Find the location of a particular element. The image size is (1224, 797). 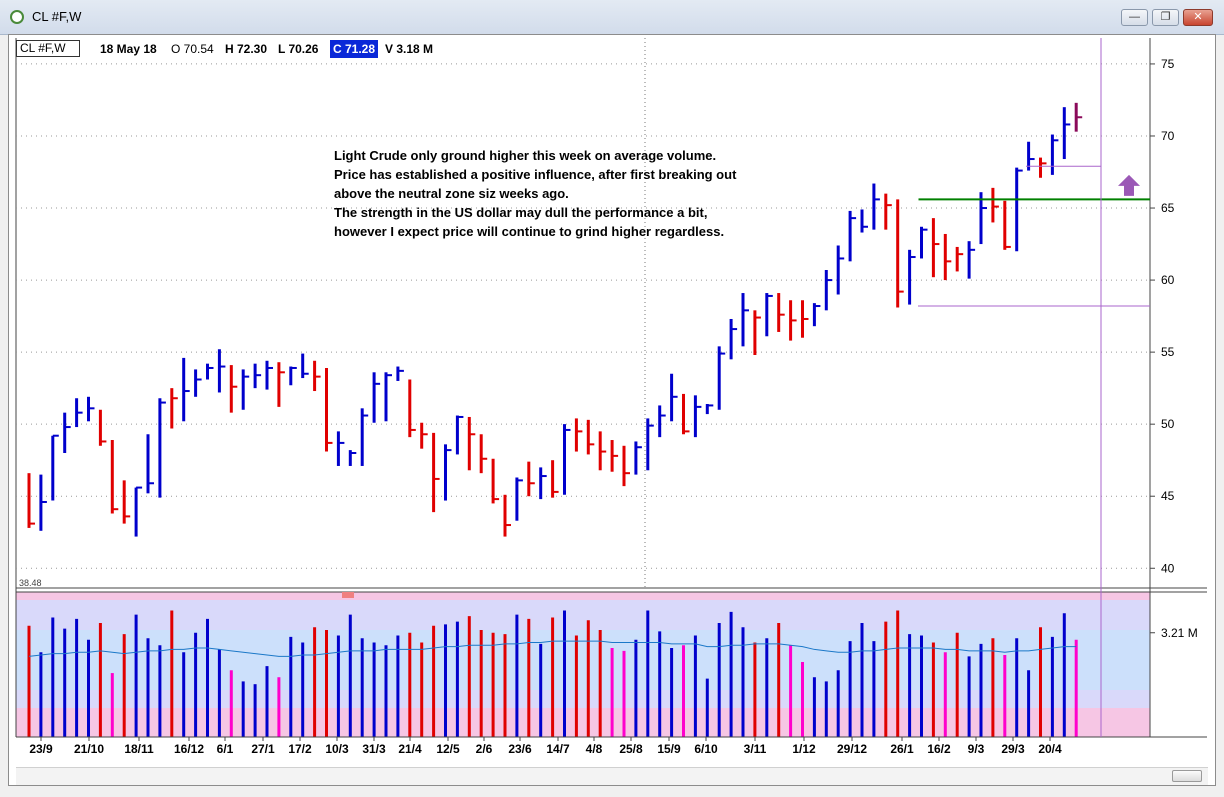

horizontal-scrollbar is located at coordinates (612, 776).